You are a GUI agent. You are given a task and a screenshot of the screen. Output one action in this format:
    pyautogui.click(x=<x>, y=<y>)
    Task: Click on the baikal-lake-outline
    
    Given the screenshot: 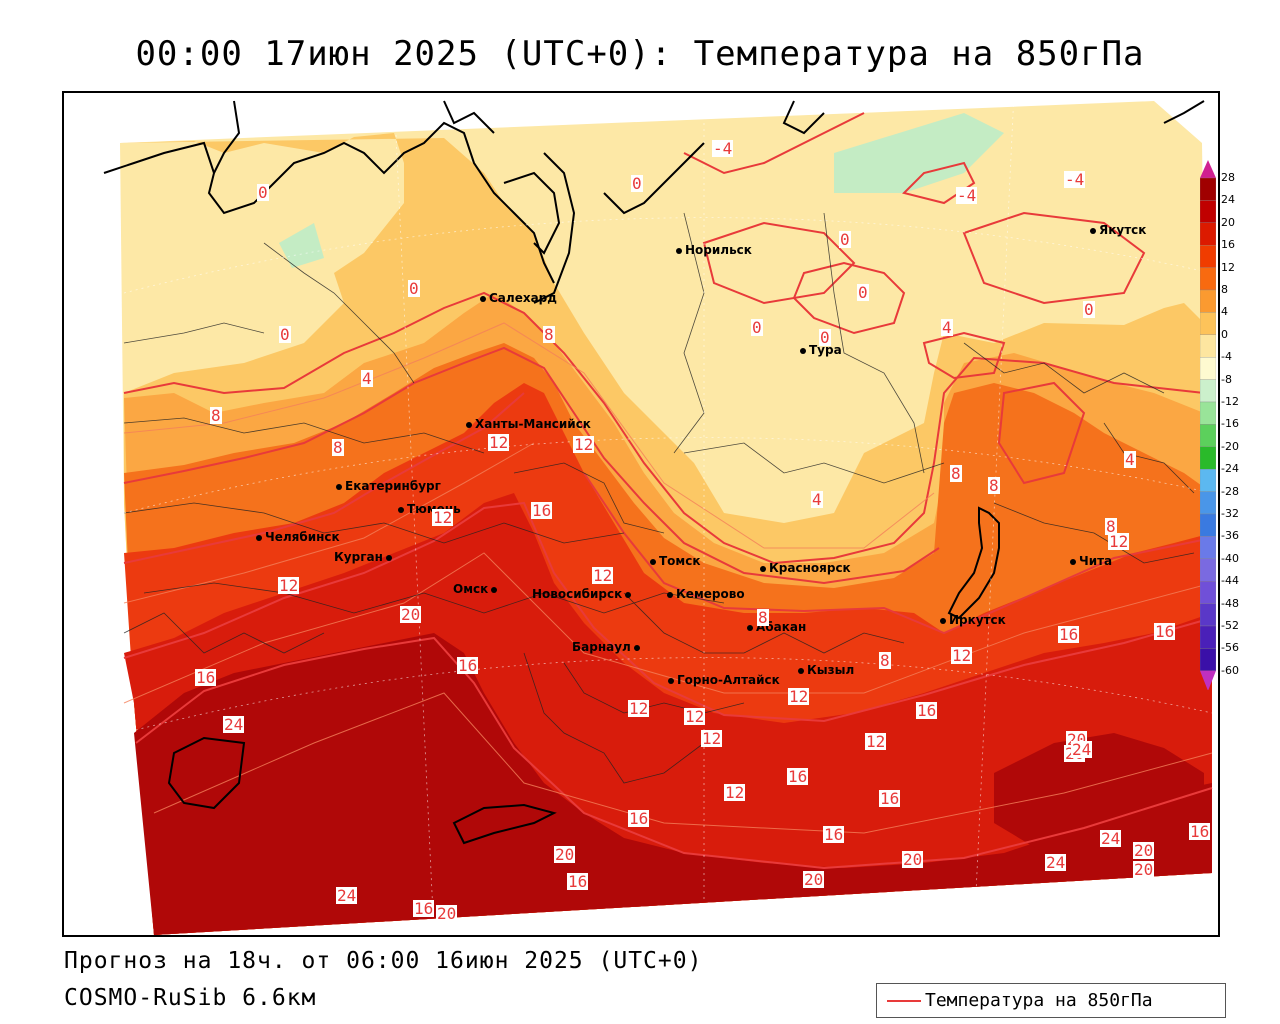 What is the action you would take?
    pyautogui.click(x=973, y=563)
    